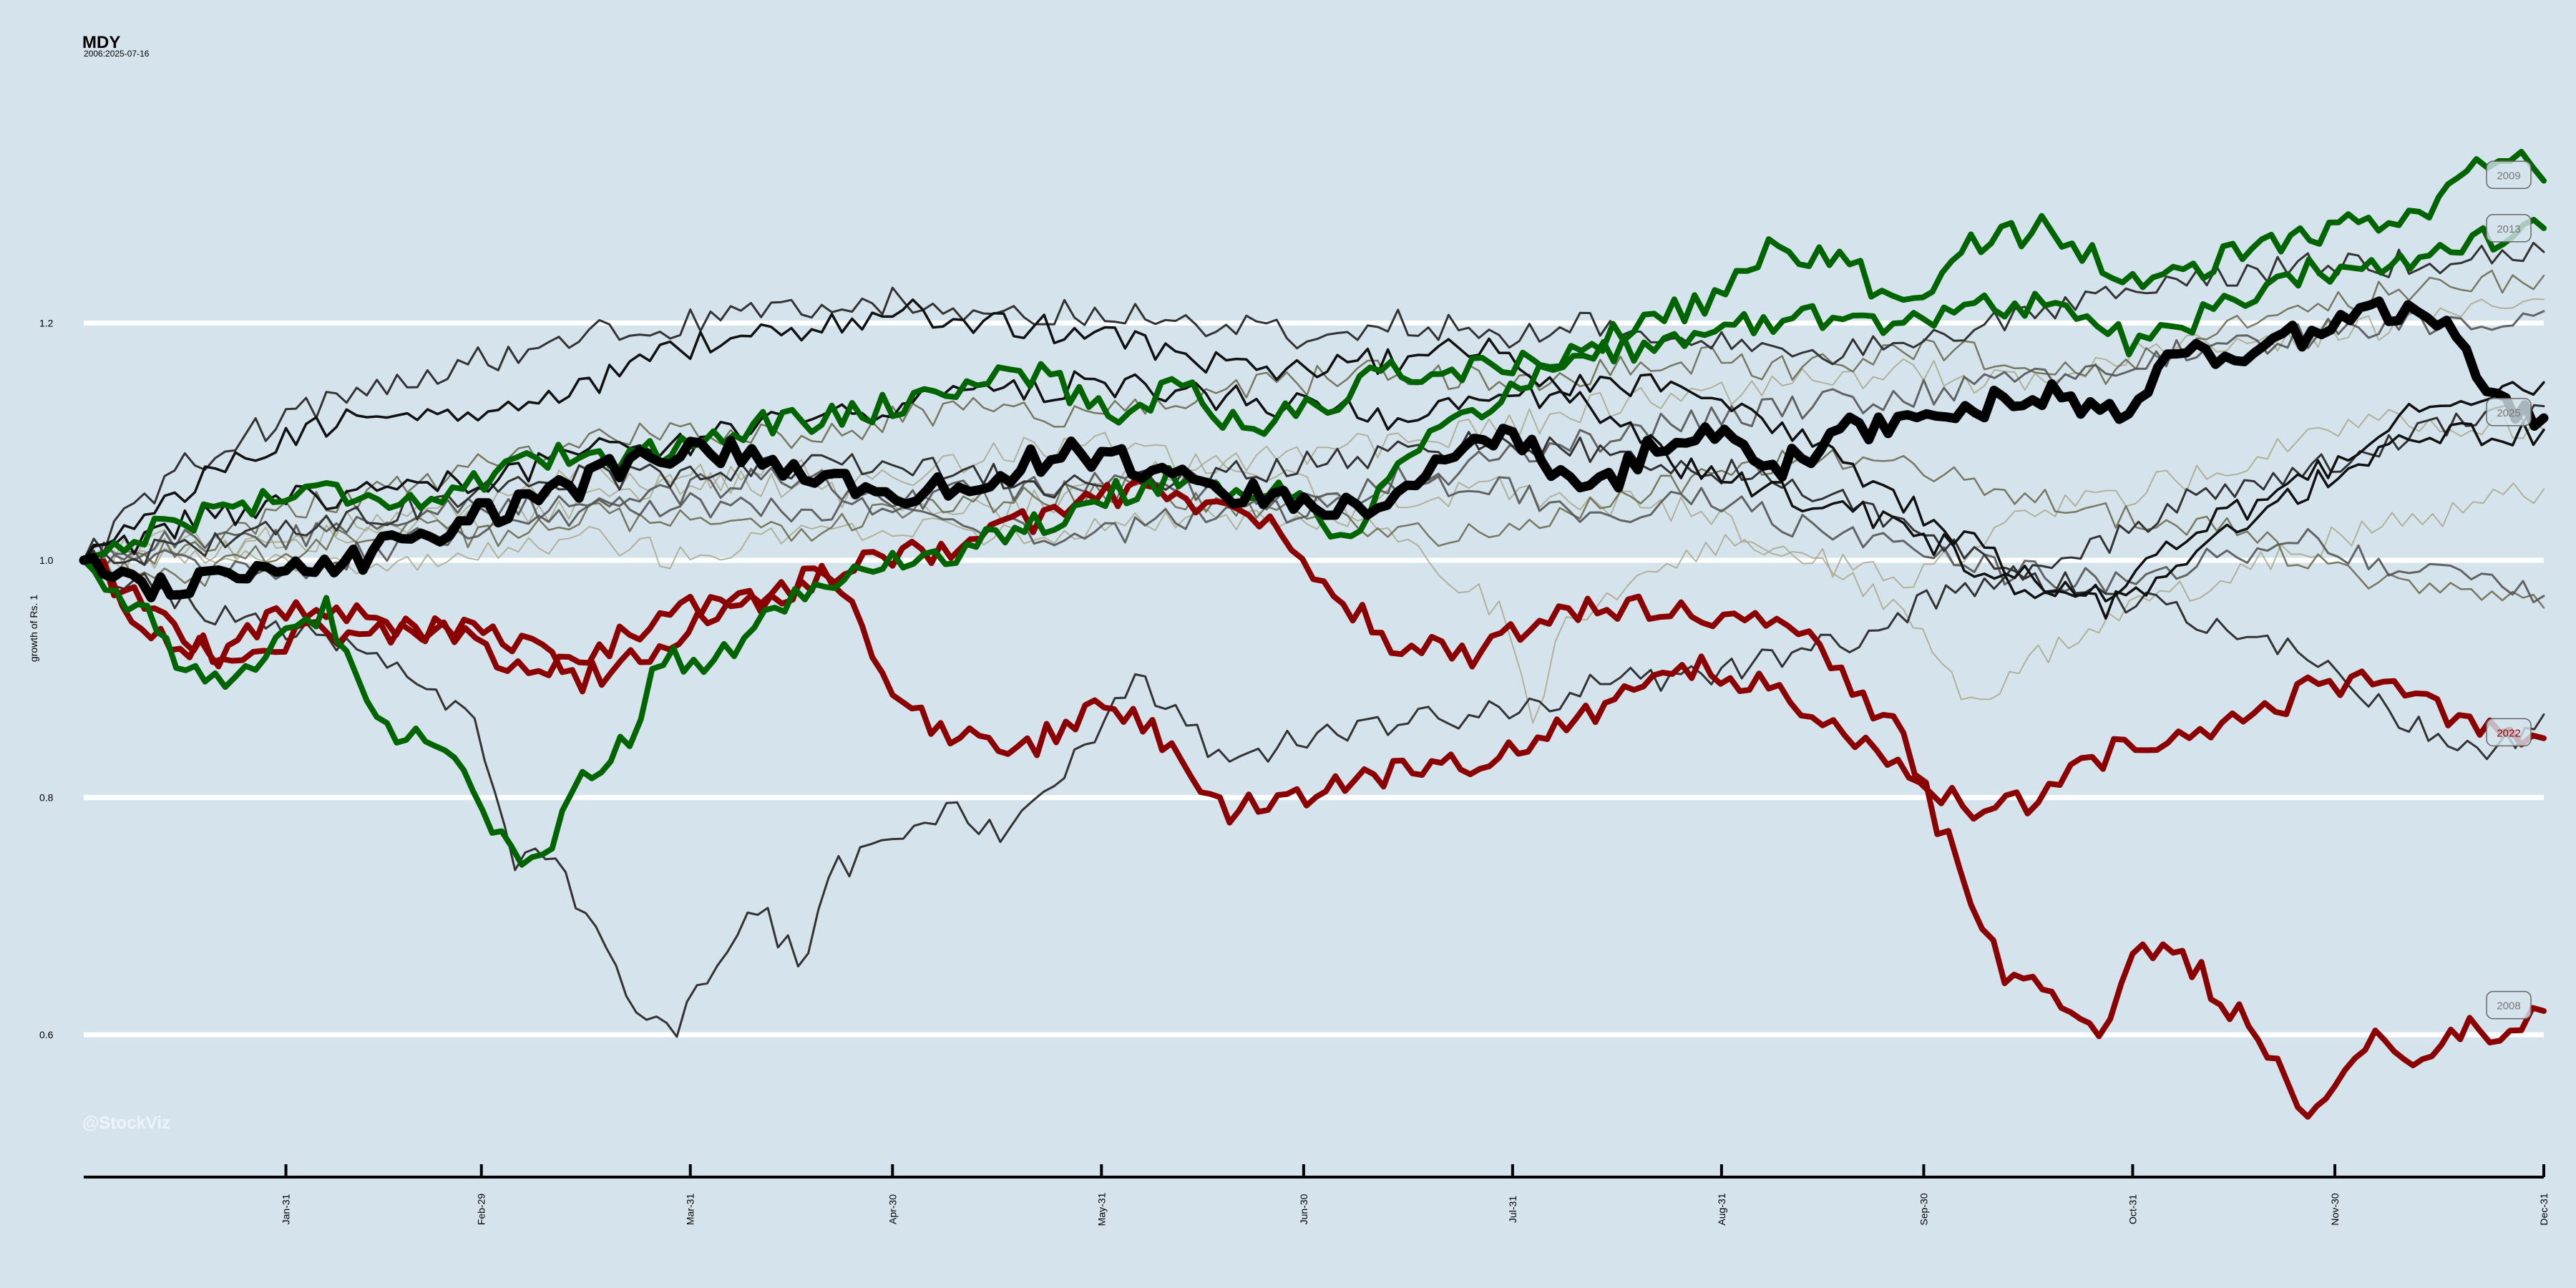 The image size is (2576, 1288). I want to click on x-tick-label: Aug-31, so click(1721, 1209).